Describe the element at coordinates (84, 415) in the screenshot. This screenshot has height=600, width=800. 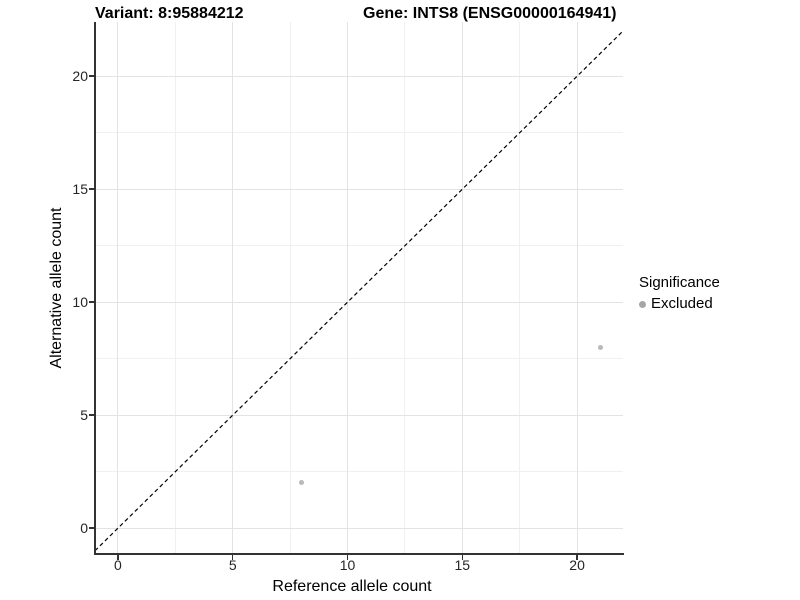
I see `y-tick-label: 5` at that location.